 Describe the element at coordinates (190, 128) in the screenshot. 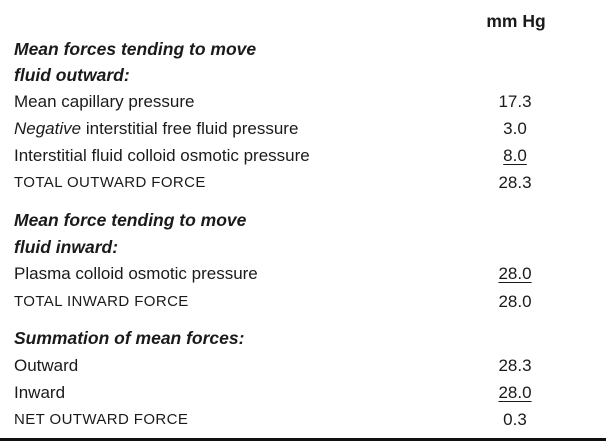

I see `row-label-text: interstitial free fluid pressure` at that location.